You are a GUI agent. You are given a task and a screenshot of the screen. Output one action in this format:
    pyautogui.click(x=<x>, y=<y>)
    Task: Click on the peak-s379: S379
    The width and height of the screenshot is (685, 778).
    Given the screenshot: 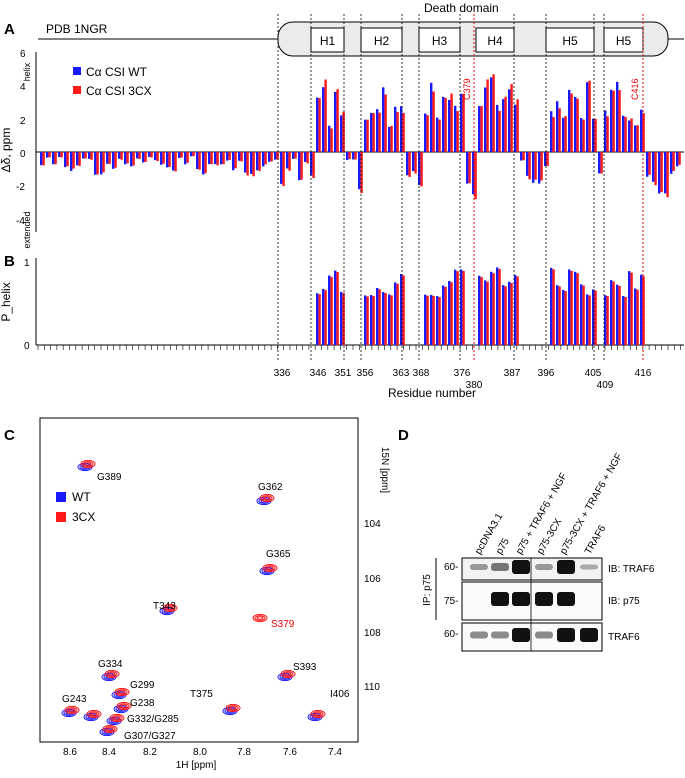 What is the action you would take?
    pyautogui.click(x=283, y=624)
    